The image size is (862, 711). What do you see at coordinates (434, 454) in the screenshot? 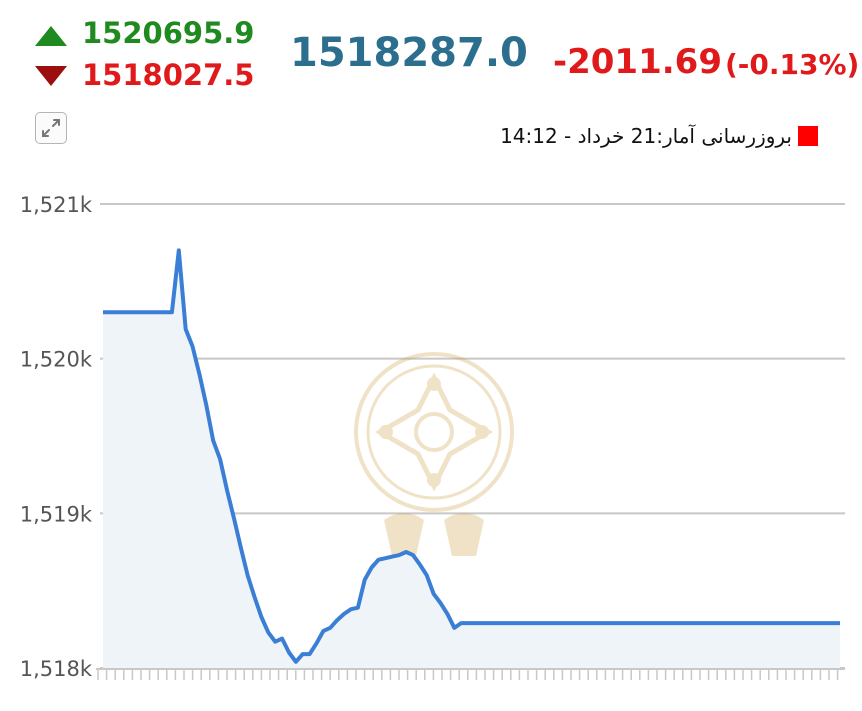
I see `logo-watermark` at bounding box center [434, 454].